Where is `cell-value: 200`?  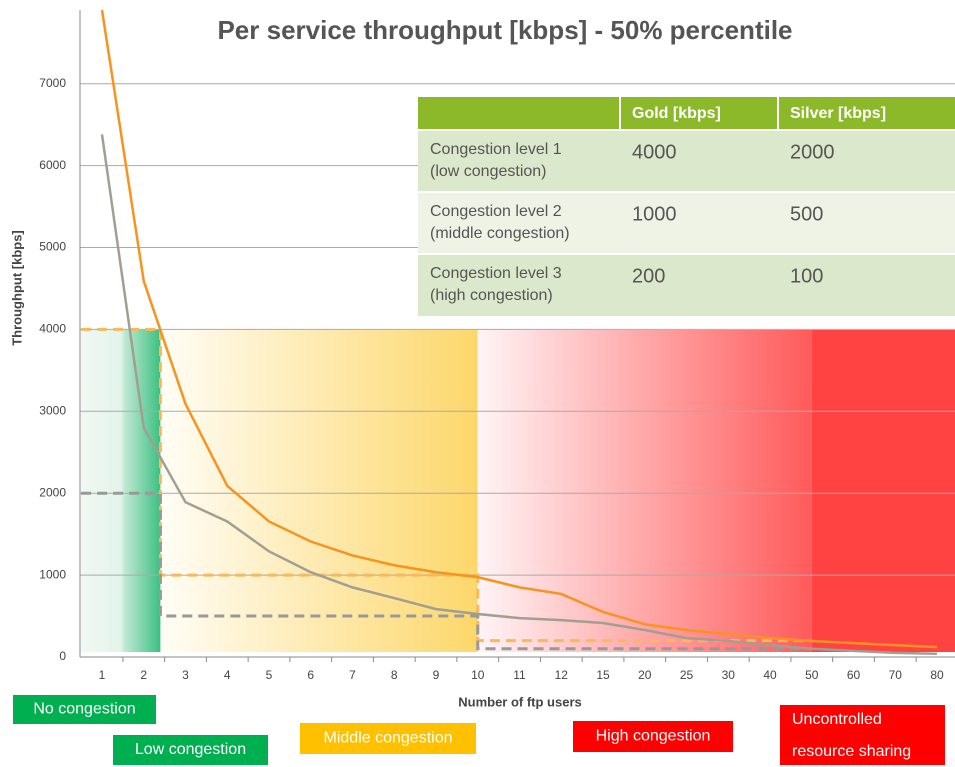
cell-value: 200 is located at coordinates (648, 276).